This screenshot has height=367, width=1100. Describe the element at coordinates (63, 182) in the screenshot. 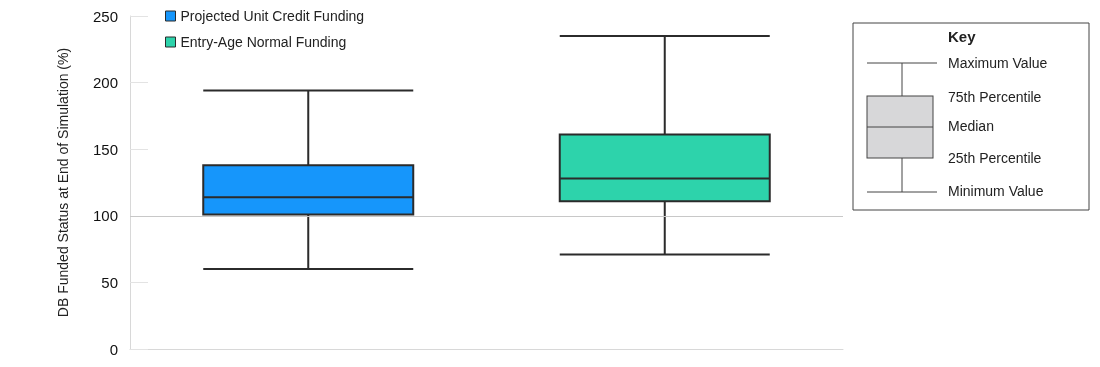

I see `y-axis-title: DB Funded Status at End of Simulation (%)` at that location.